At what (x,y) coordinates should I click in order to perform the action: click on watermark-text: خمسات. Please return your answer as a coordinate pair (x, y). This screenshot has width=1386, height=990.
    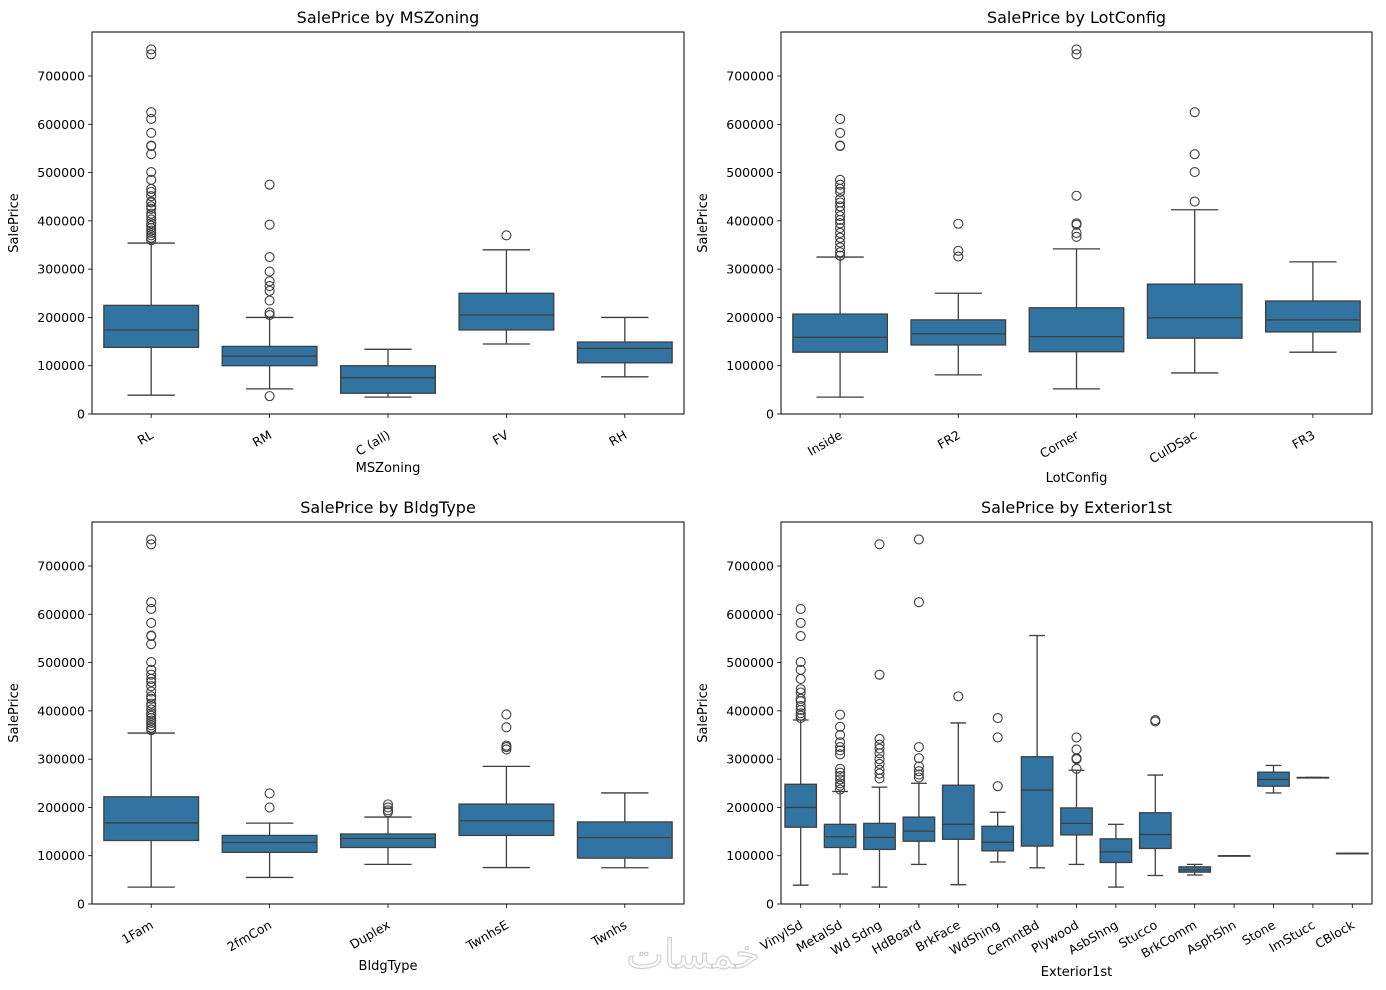
    Looking at the image, I should click on (692, 955).